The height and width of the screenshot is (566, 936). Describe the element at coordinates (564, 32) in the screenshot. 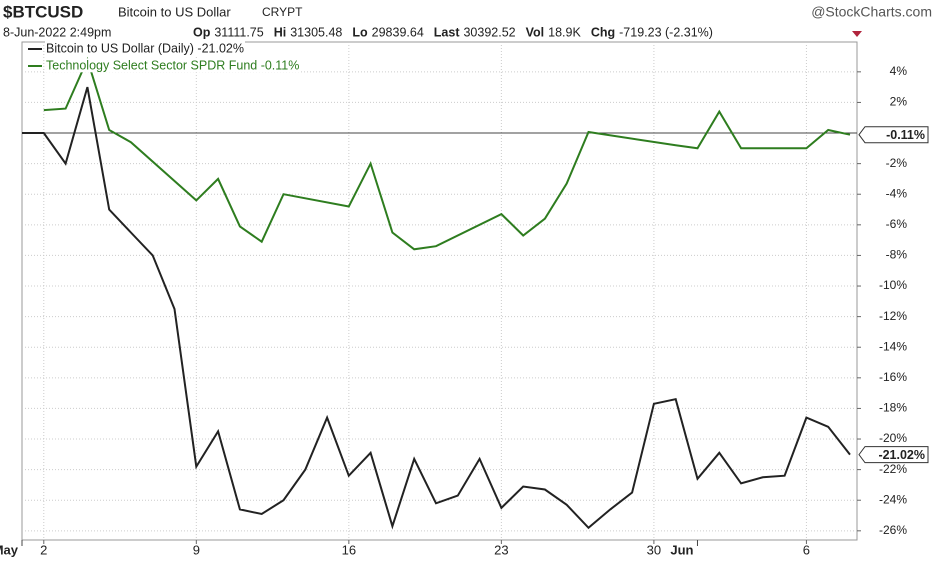

I see `quote-value: 18.9K` at that location.